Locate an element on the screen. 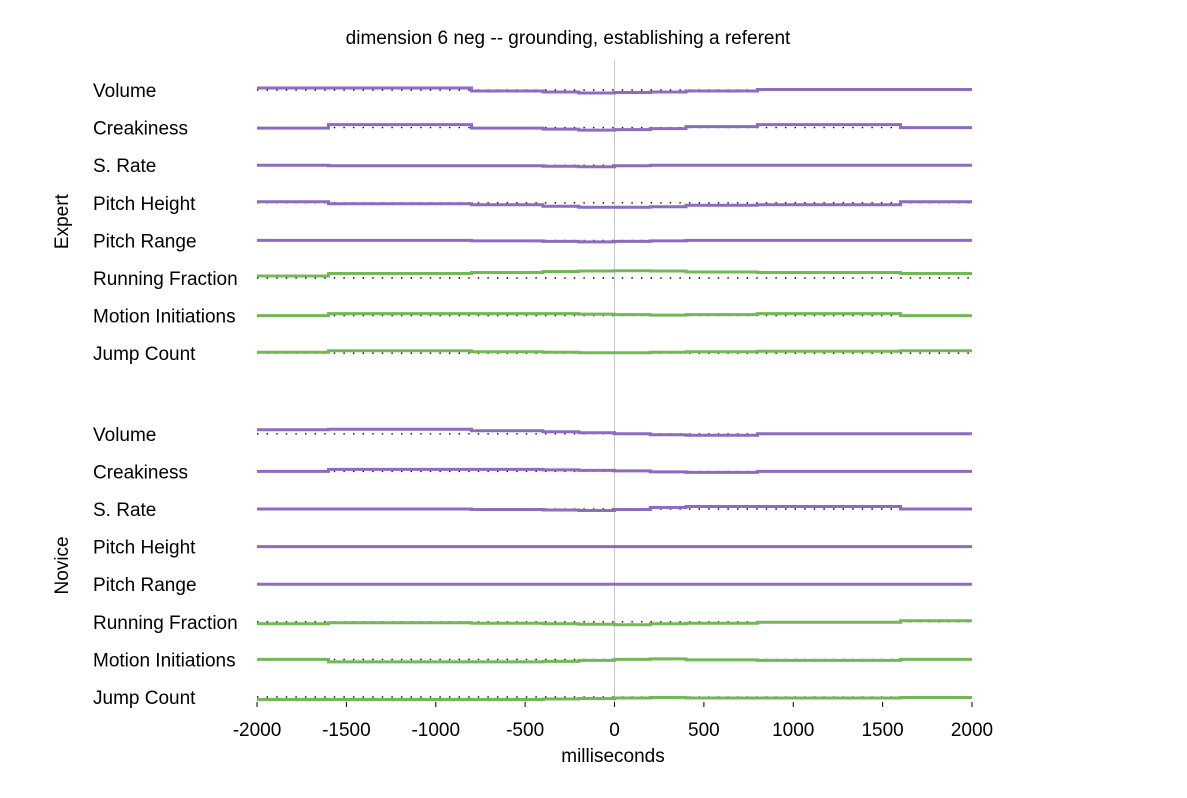  x-tick-label: 500 is located at coordinates (704, 730).